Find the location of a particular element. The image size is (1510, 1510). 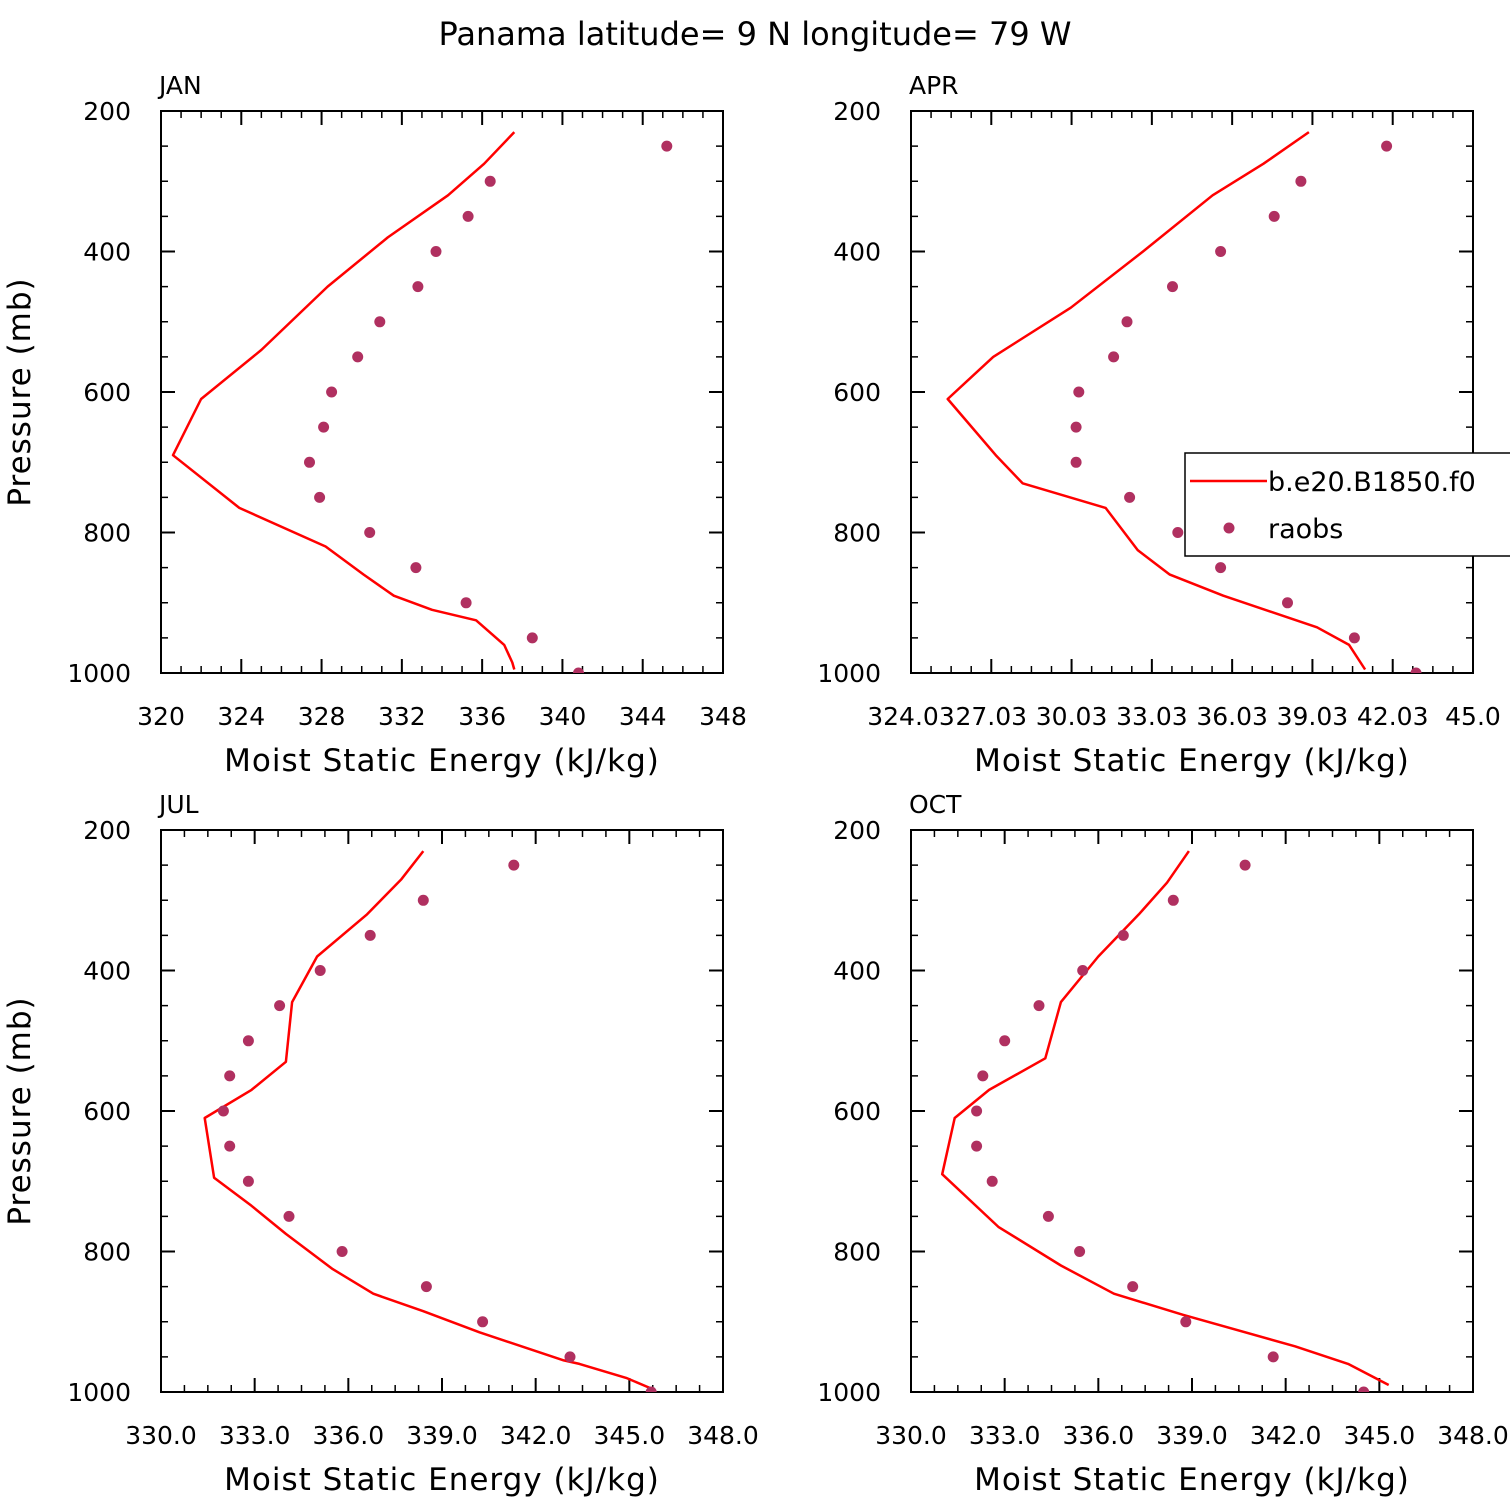

x-tick-label: 320 is located at coordinates (161, 716).